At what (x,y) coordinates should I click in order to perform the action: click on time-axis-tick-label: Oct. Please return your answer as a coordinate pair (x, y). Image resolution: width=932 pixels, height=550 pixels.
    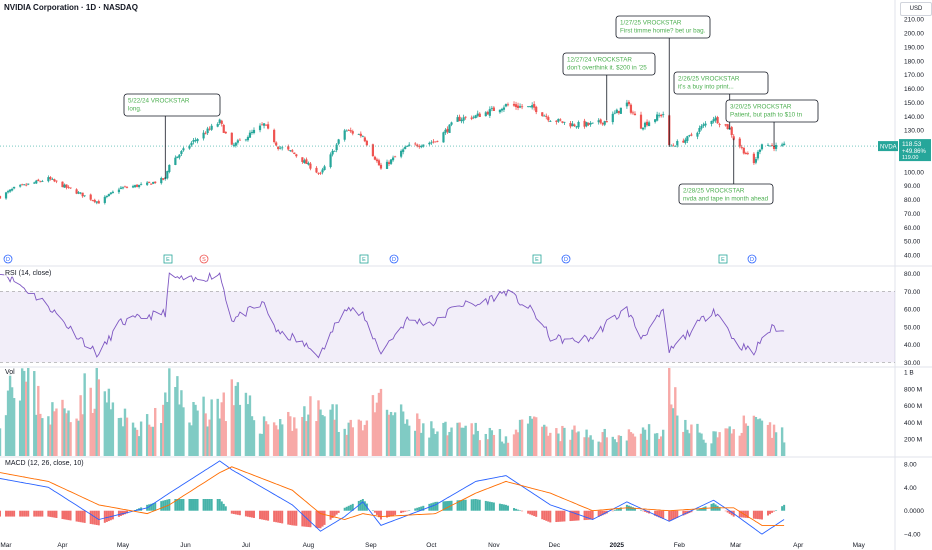
    Looking at the image, I should click on (431, 545).